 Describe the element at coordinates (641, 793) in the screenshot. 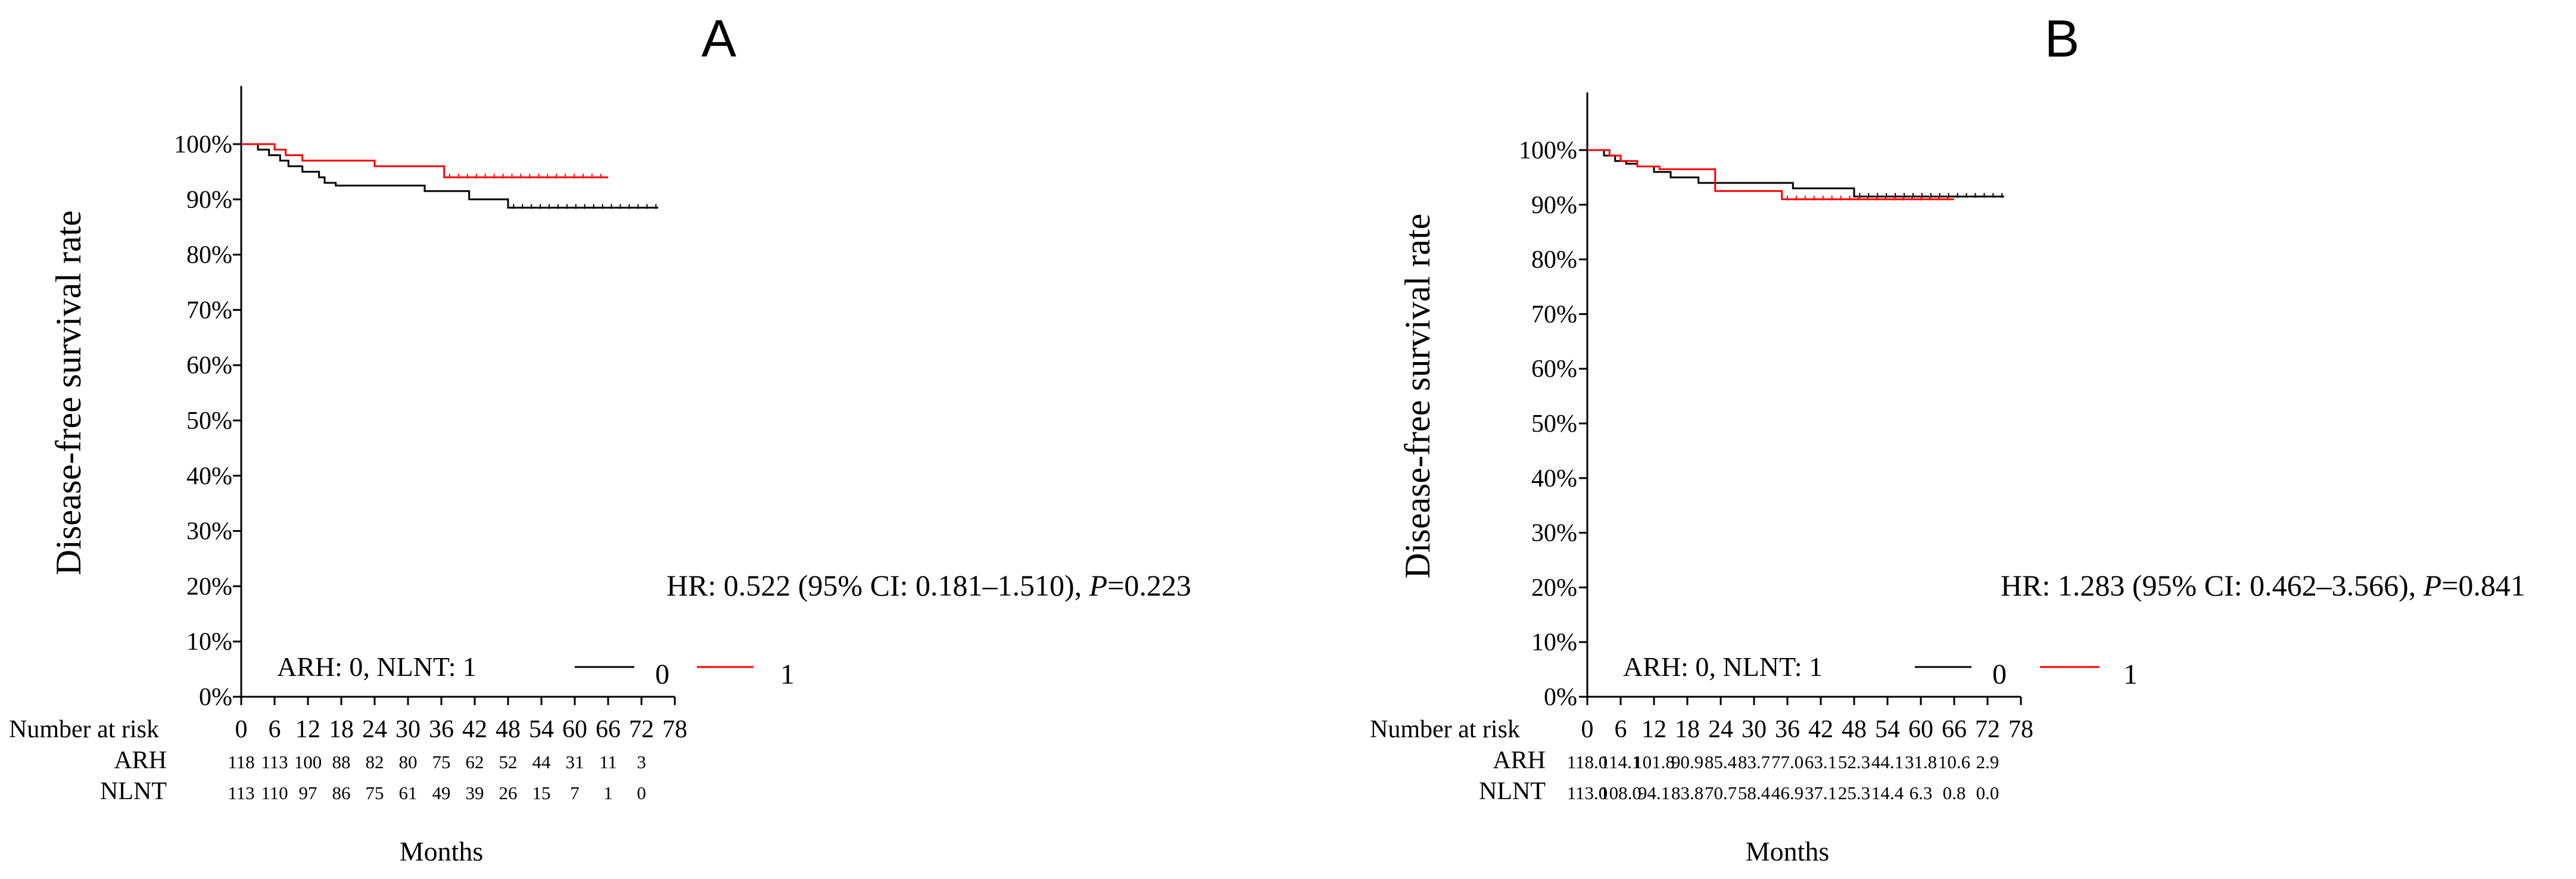

I see `risk-value: 0` at that location.